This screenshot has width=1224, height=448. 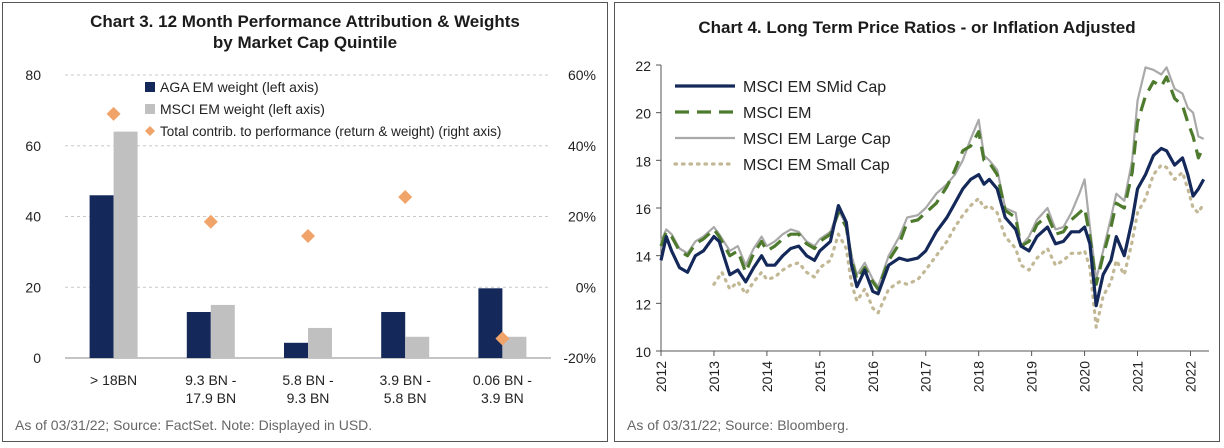 What do you see at coordinates (1190, 376) in the screenshot?
I see `x-axis-tick: 2022` at bounding box center [1190, 376].